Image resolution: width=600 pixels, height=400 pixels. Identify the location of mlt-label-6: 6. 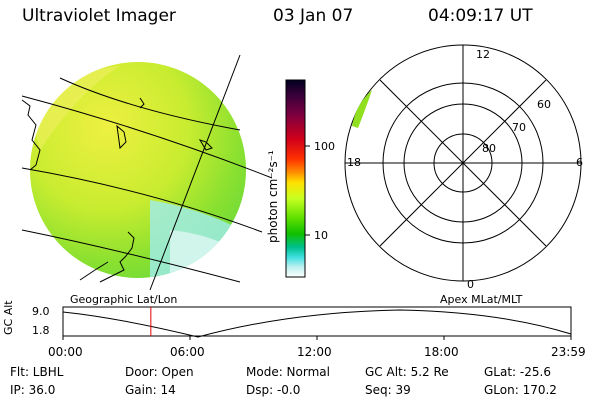
(579, 162).